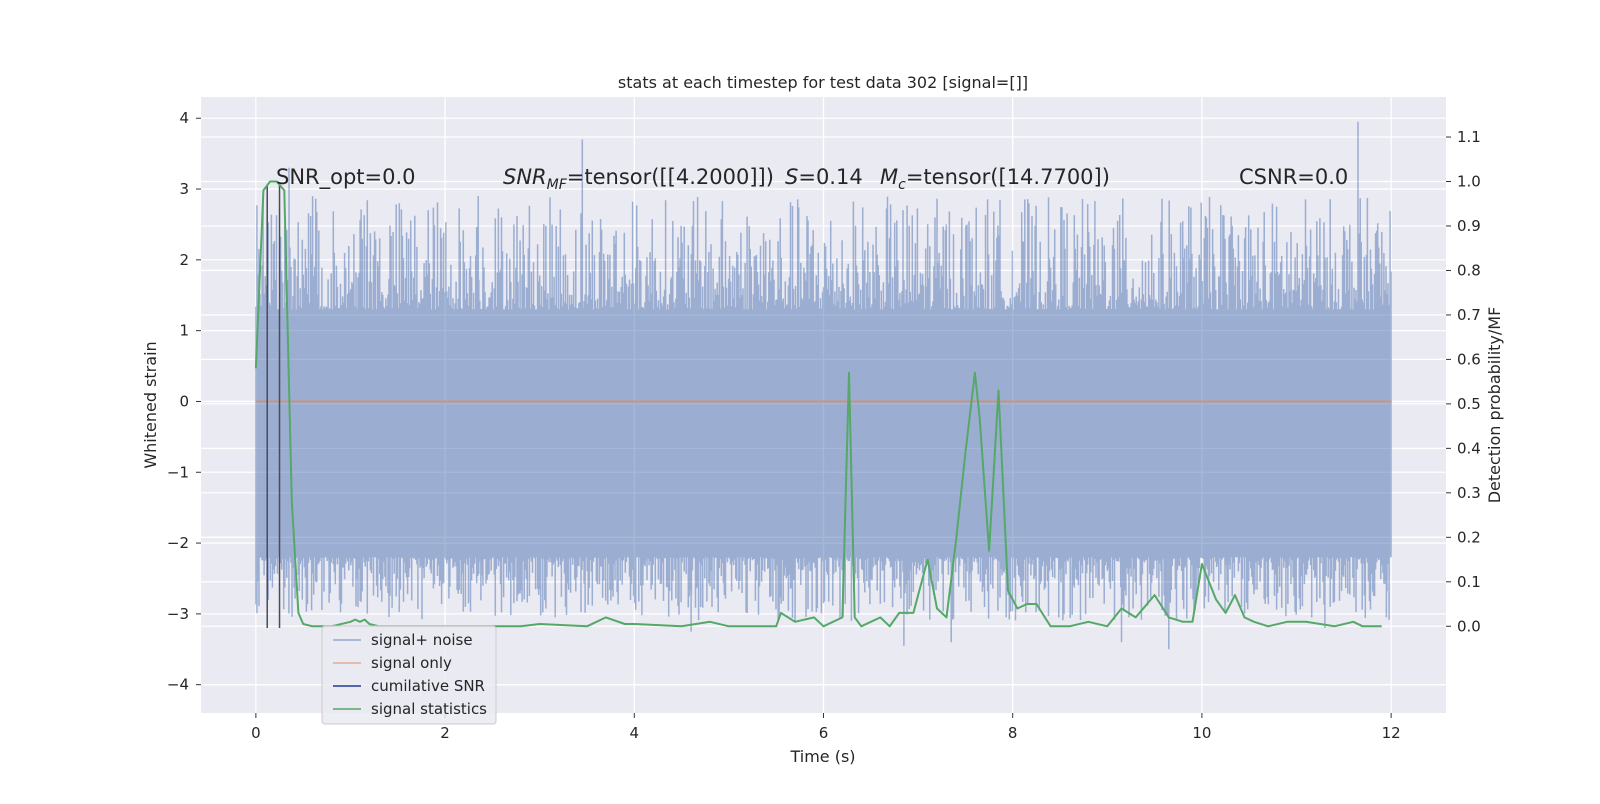 The height and width of the screenshot is (804, 1600). I want to click on snr-mf-subscript: MF, so click(557, 185).